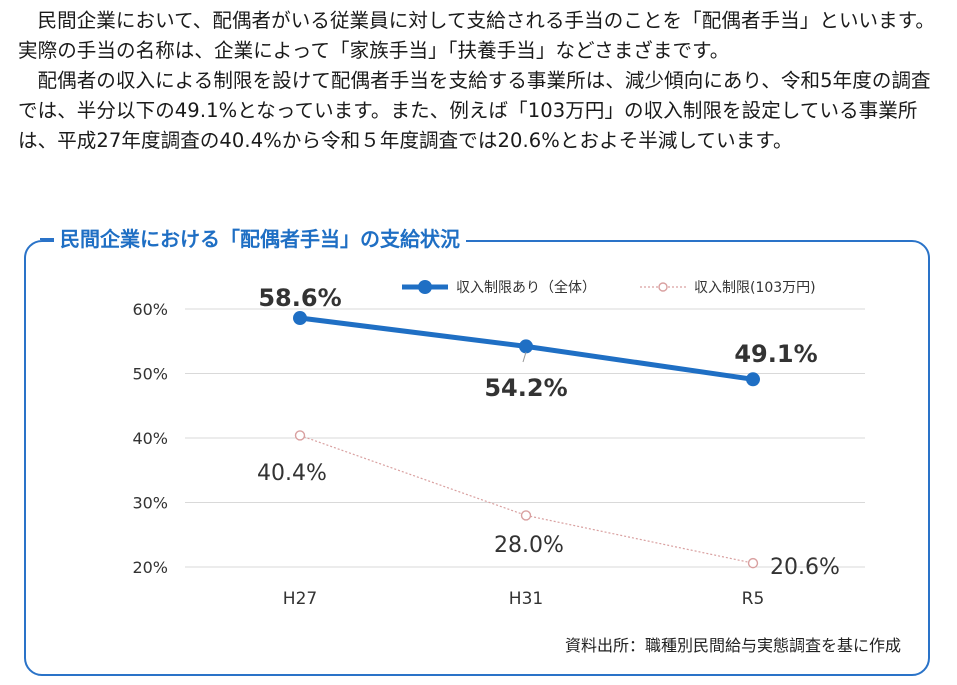 The width and height of the screenshot is (957, 685). Describe the element at coordinates (609, 287) in the screenshot. I see `legend: 収入制限あり（全体） 収入制限(103万円)` at that location.